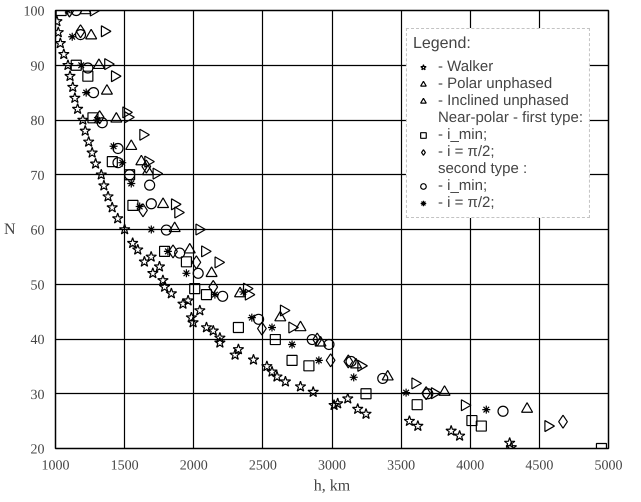 This screenshot has height=502, width=641. I want to click on y-tick-label: 60, so click(37, 231).